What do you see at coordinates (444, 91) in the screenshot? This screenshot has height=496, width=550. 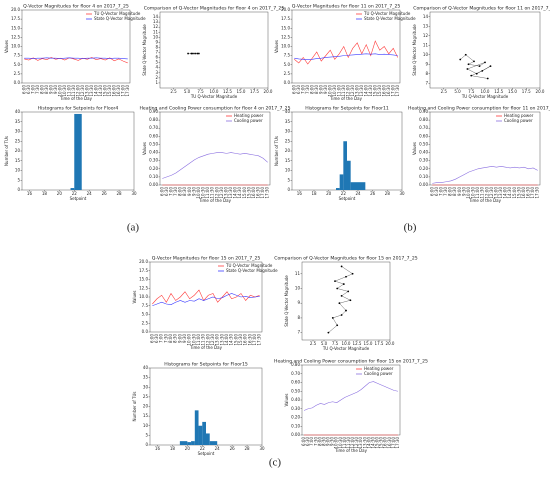 I see `x-tick-label: 2.5` at bounding box center [444, 91].